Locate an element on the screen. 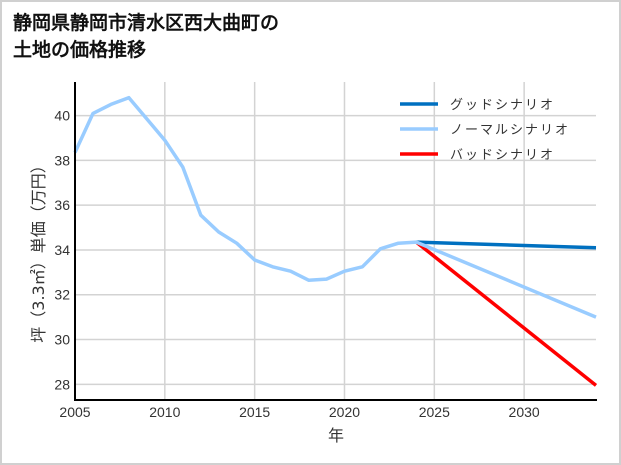 This screenshot has width=621, height=465. chart-title: 静岡県静岡市清水区西大曲町の 土地の価格推移 is located at coordinates (146, 36).